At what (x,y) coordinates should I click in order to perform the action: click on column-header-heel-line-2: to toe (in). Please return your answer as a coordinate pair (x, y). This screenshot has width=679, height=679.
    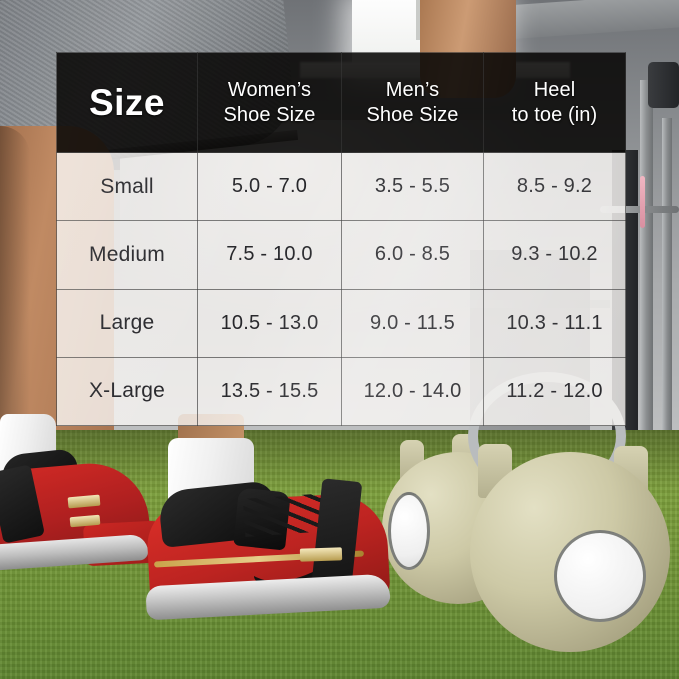
    Looking at the image, I should click on (554, 114).